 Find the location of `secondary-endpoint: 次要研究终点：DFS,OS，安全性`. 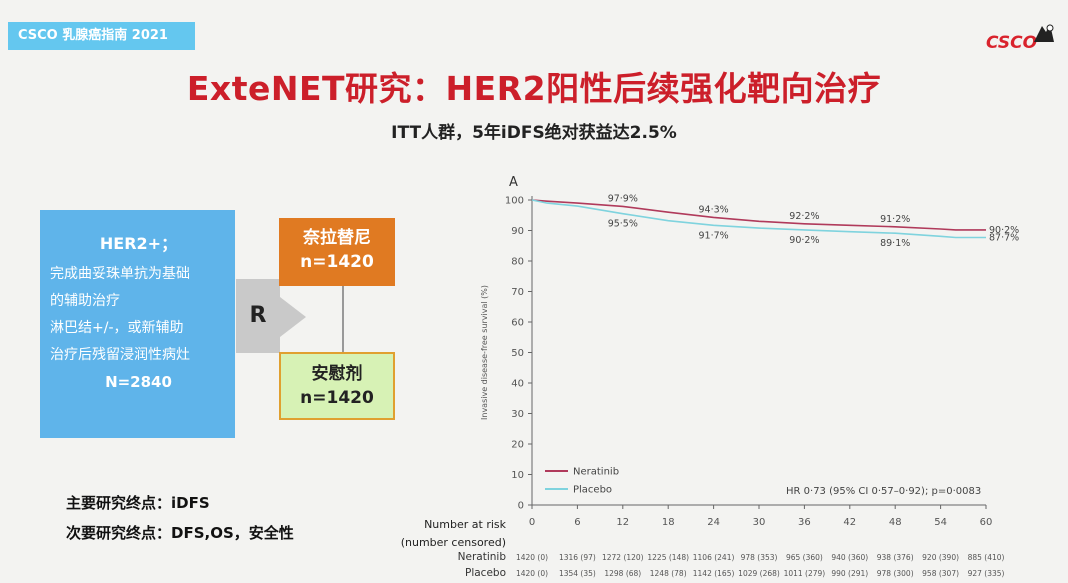

secondary-endpoint: 次要研究终点：DFS,OS，安全性 is located at coordinates (180, 533).